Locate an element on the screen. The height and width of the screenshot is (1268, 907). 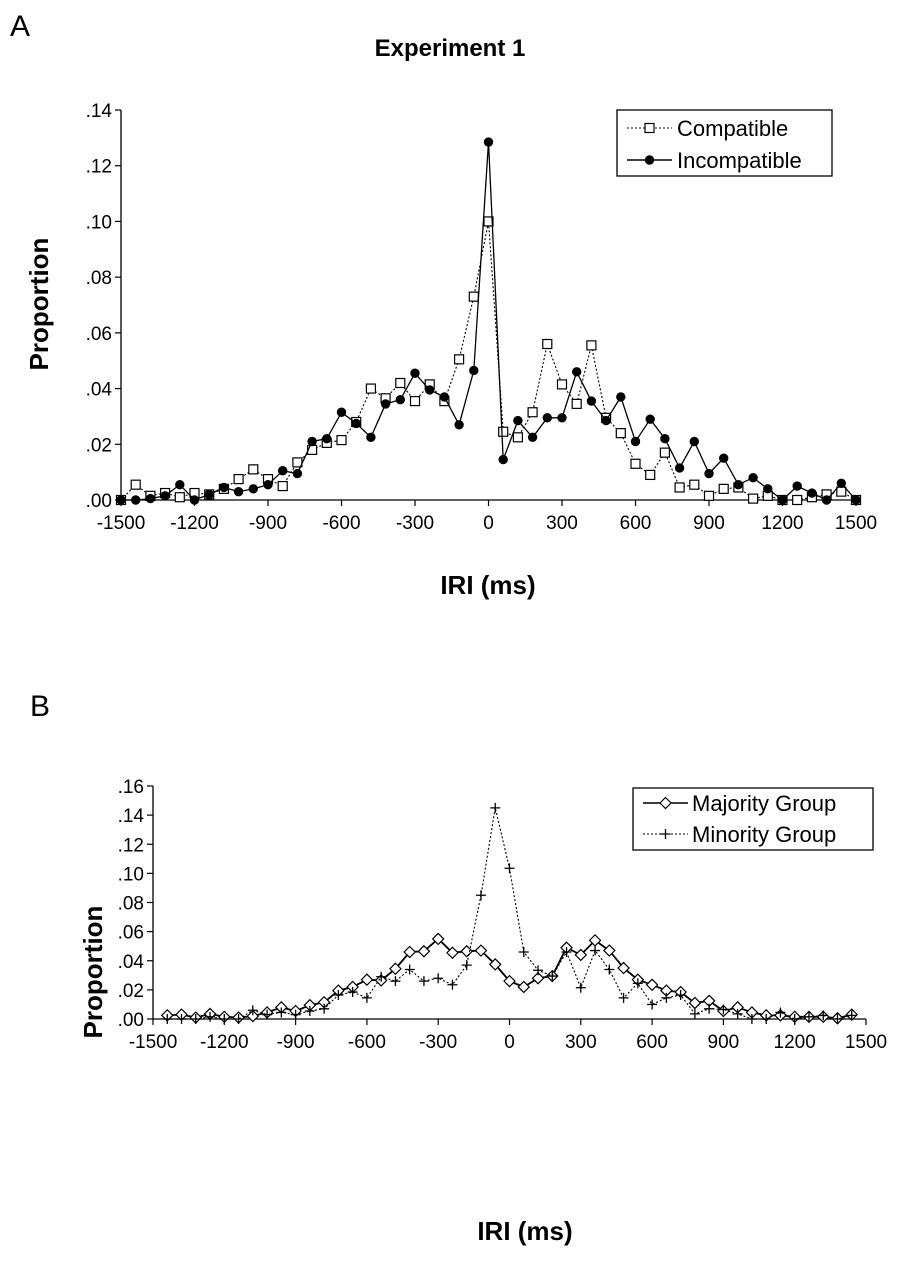
y-tick-label: .06 is located at coordinates (131, 933).